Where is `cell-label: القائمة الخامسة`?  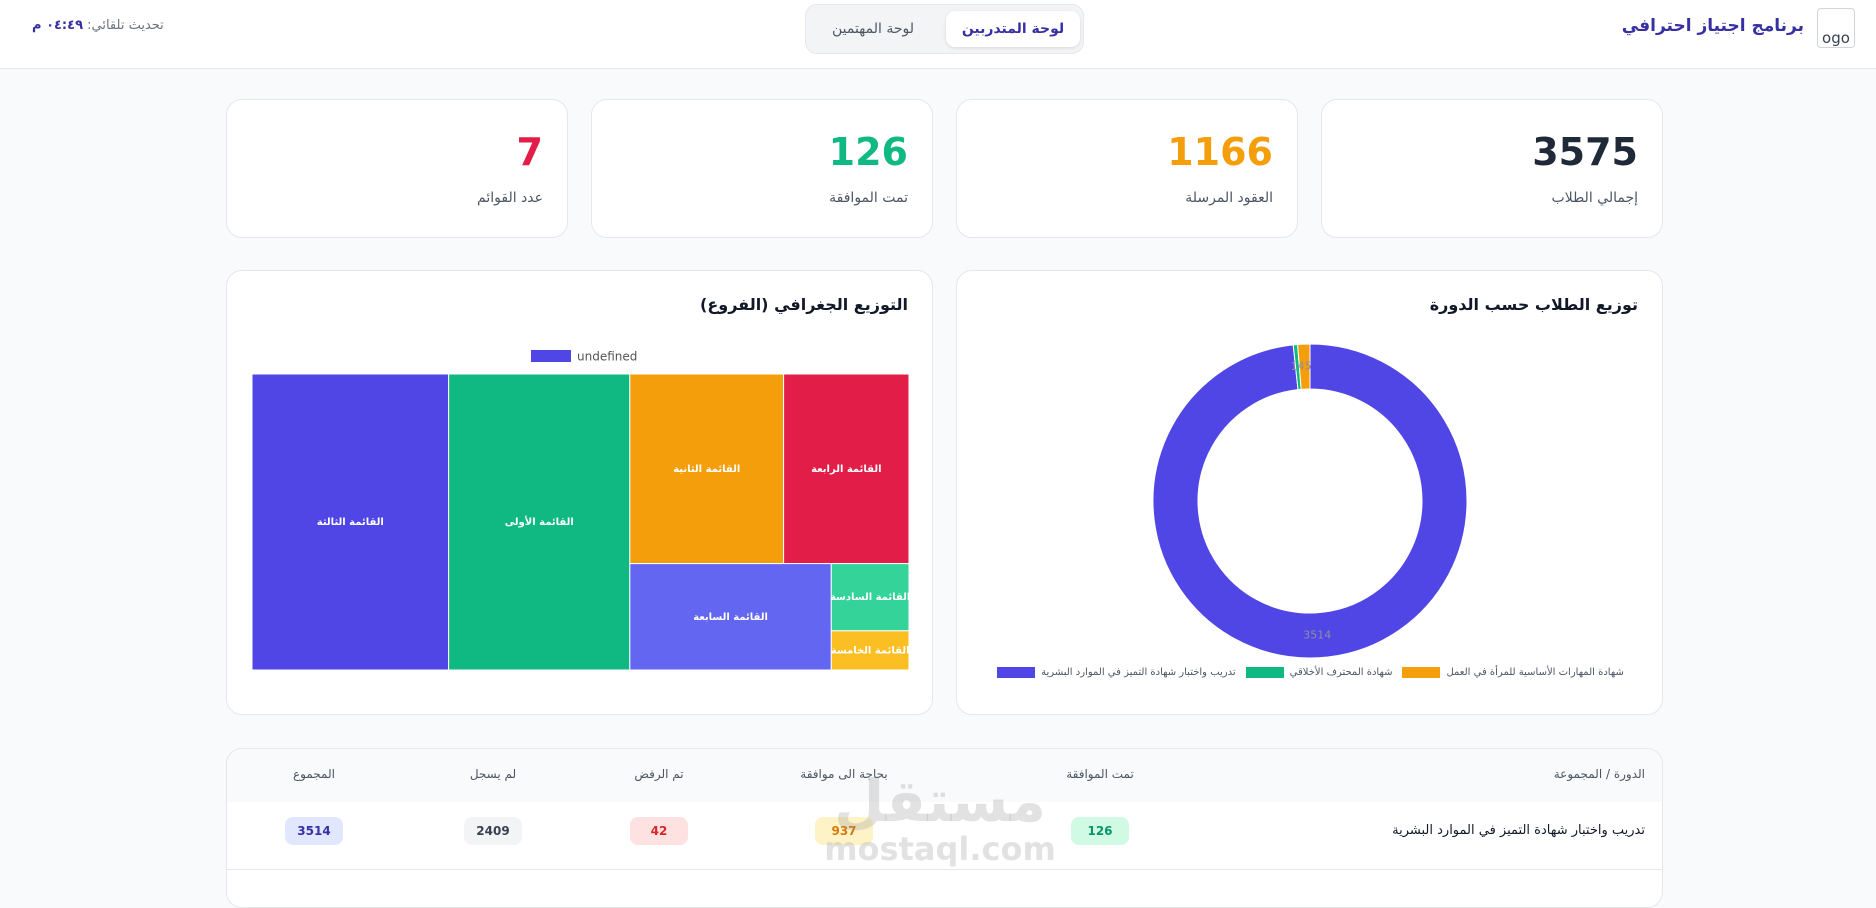
cell-label: القائمة الخامسة is located at coordinates (870, 650).